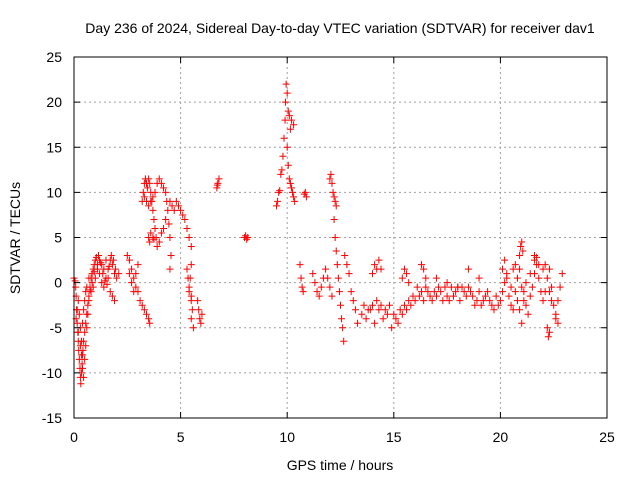 The image size is (640, 480). I want to click on y-tick-label: 0, so click(58, 283).